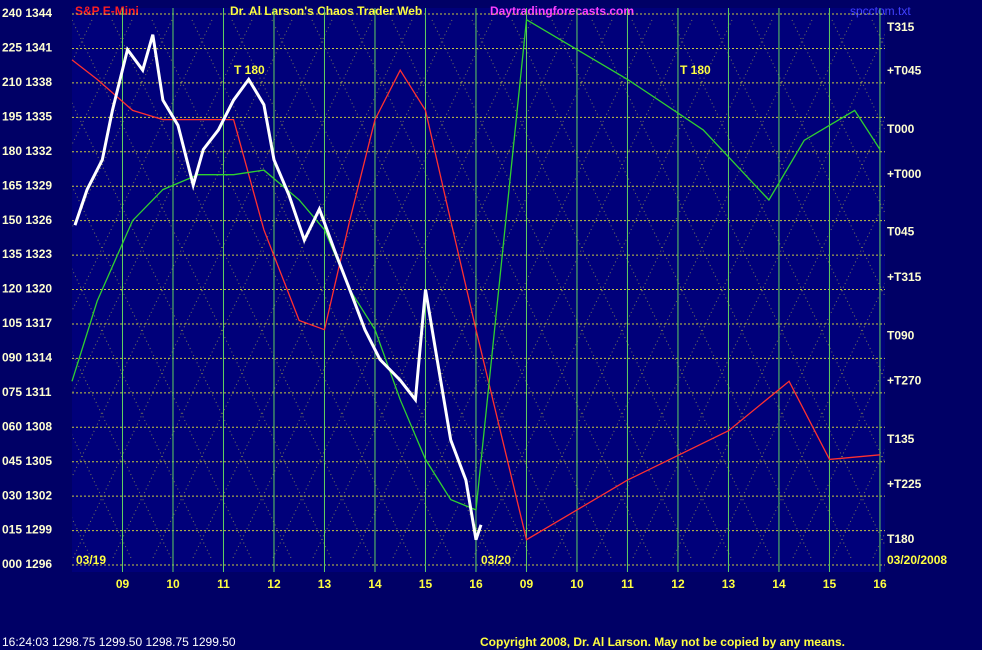  Describe the element at coordinates (326, 11) in the screenshot. I see `chart-title: Dr. Al Larson's Chaos Trader Web` at that location.